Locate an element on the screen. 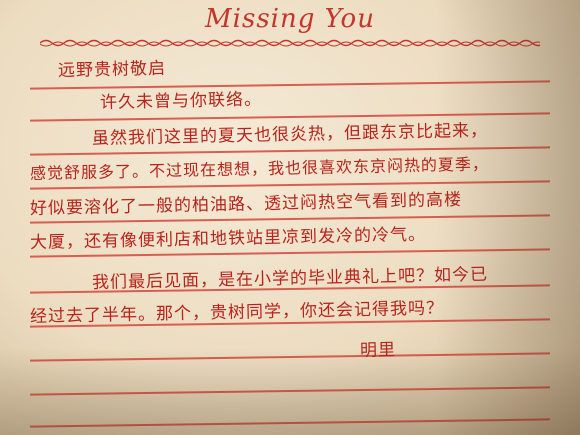 This screenshot has height=435, width=580. page-title: Missing You is located at coordinates (290, 19).